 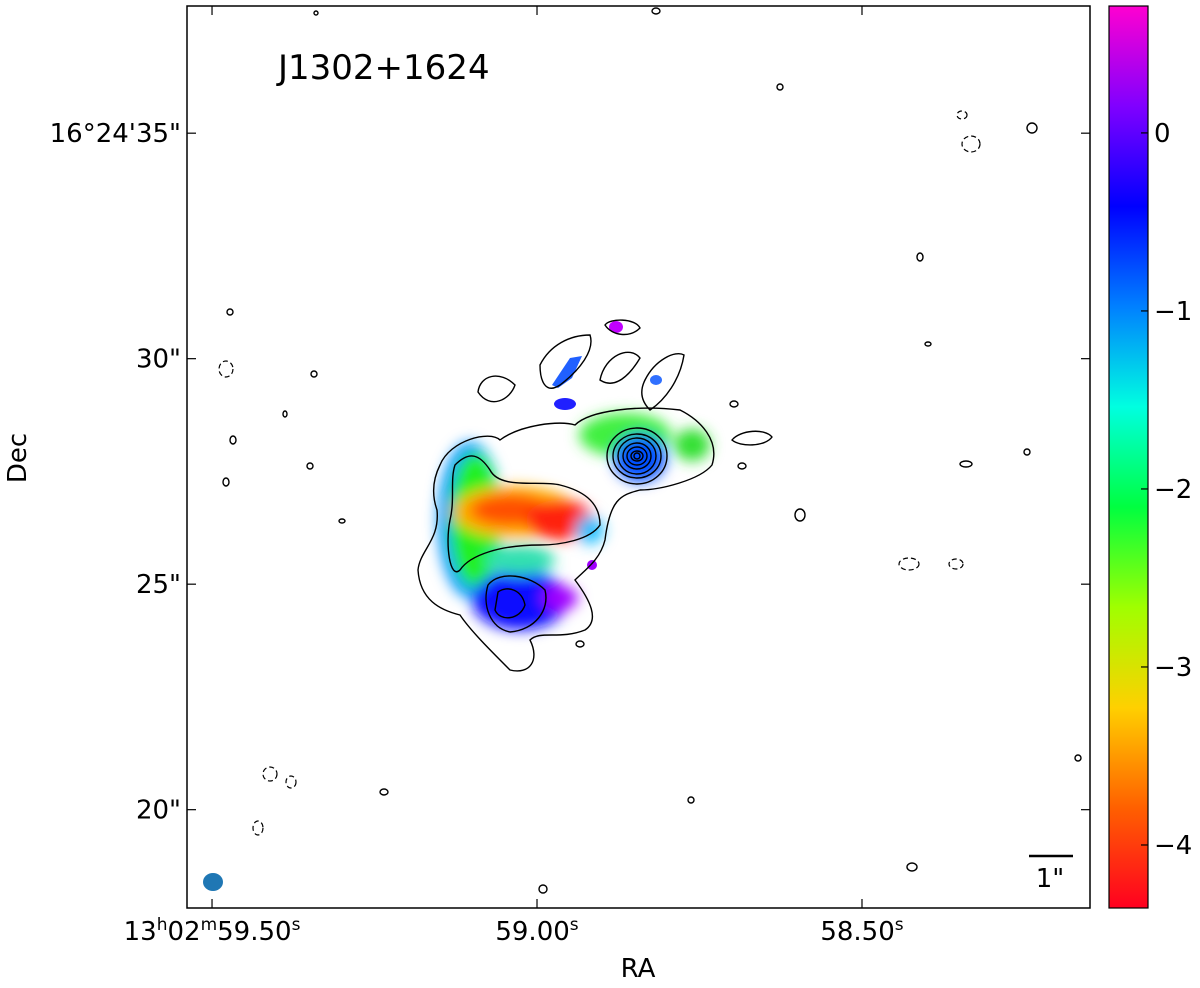 What do you see at coordinates (1050, 879) in the screenshot?
I see `scale-bar-label: 1"` at bounding box center [1050, 879].